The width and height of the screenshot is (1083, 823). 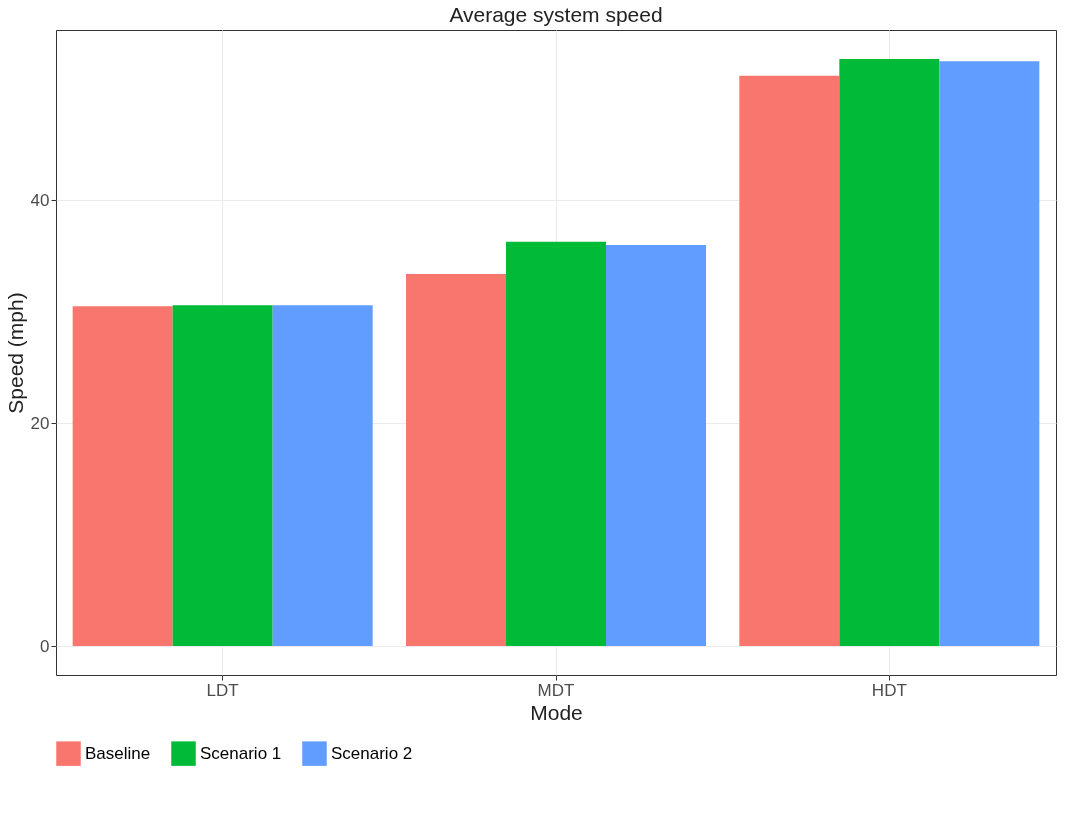 What do you see at coordinates (889, 690) in the screenshot?
I see `x-tick-label: HDT` at bounding box center [889, 690].